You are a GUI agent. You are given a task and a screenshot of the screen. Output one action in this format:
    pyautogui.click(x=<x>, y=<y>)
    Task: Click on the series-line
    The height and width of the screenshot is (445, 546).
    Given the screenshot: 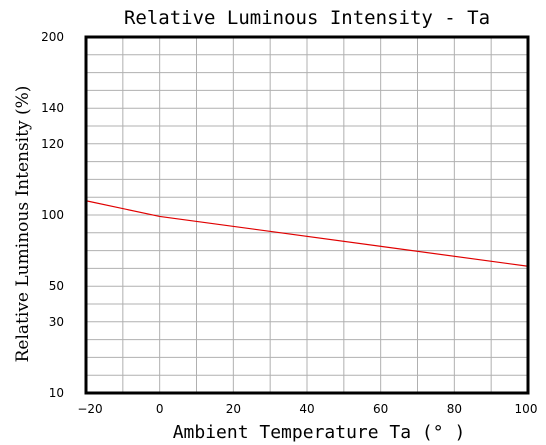 What is the action you would take?
    pyautogui.click(x=307, y=233)
    